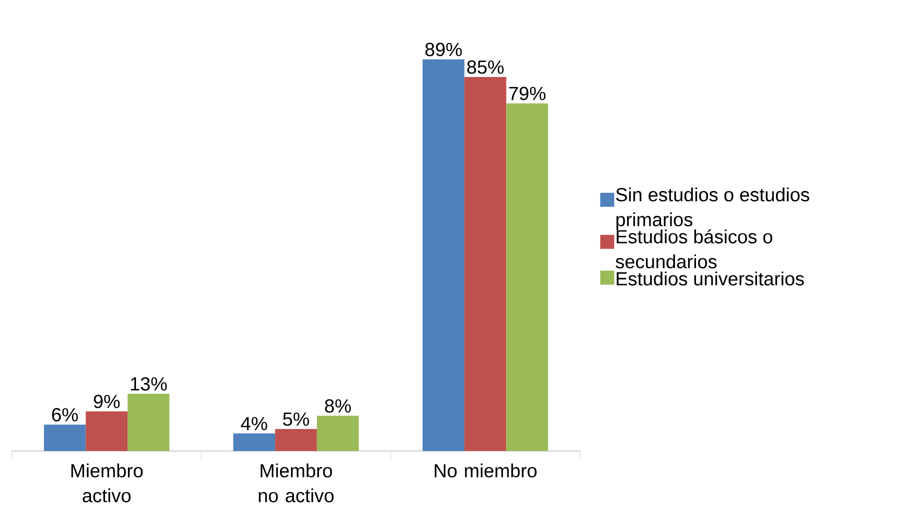  Describe the element at coordinates (107, 401) in the screenshot. I see `data-label: 9%` at that location.